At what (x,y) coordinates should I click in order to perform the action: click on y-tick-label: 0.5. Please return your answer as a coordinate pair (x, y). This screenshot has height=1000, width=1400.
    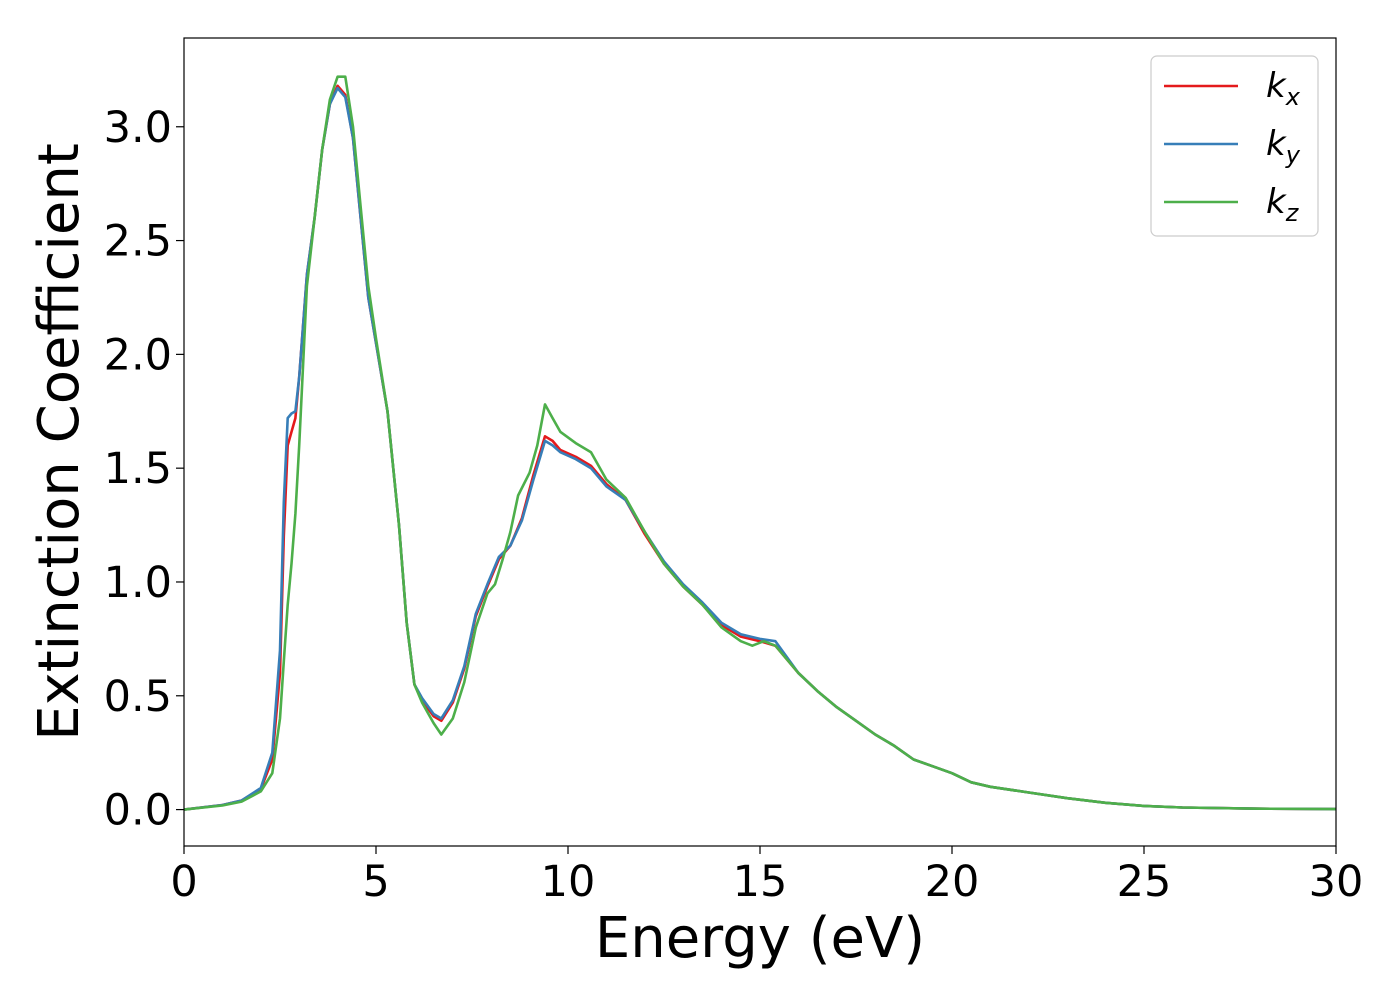
    Looking at the image, I should click on (138, 697).